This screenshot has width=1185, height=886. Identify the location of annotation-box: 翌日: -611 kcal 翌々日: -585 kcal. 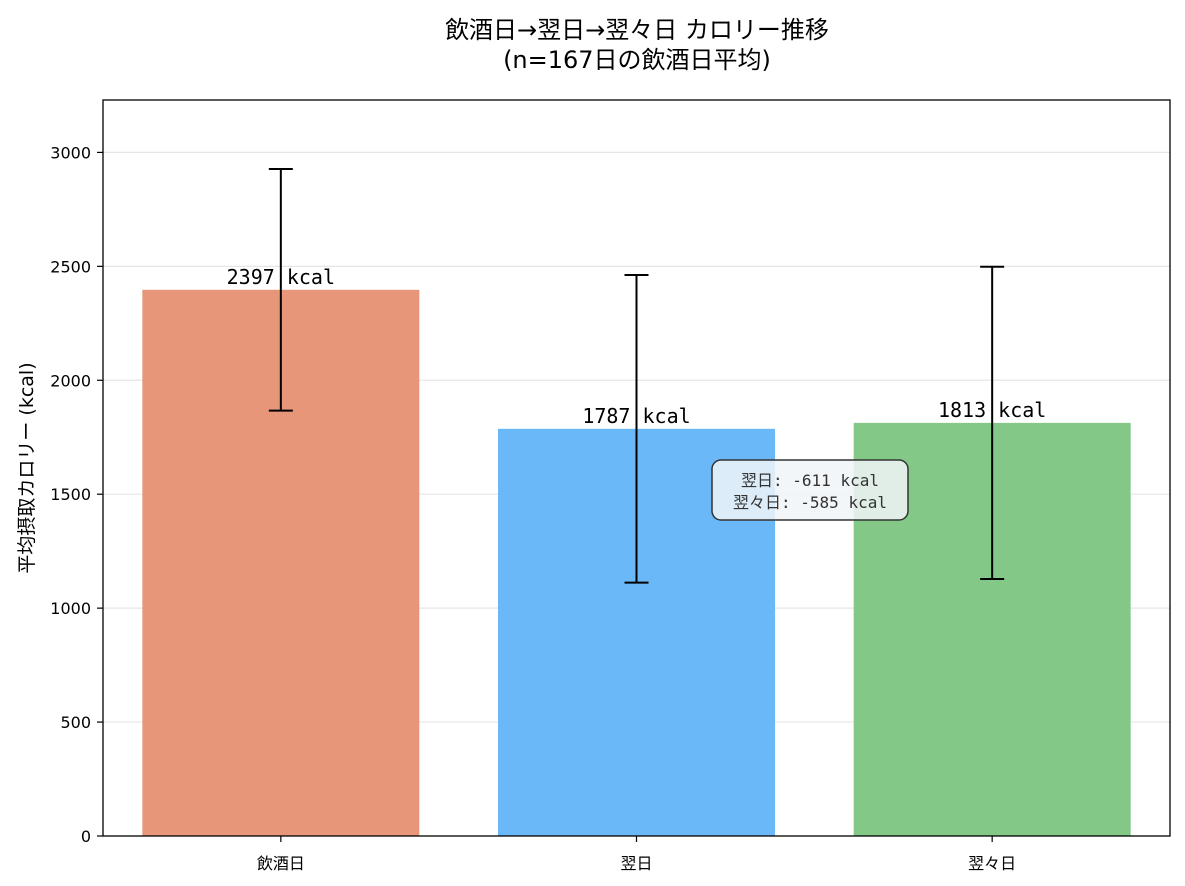
(810, 490).